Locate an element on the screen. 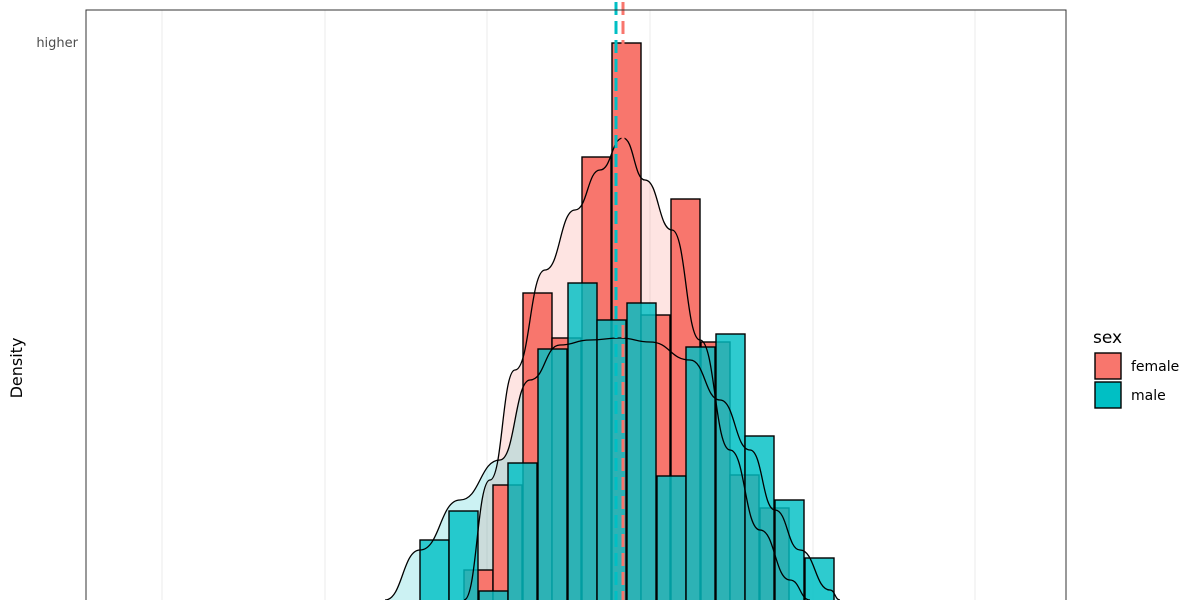  legend-title: sex is located at coordinates (1107, 338).